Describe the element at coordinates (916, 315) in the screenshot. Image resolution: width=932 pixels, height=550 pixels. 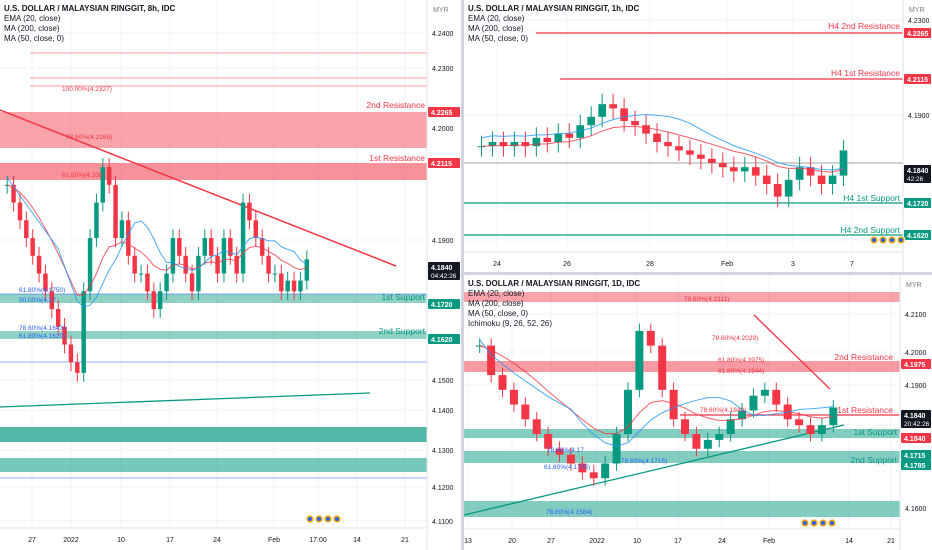
I see `y-tick-label: 4.2100` at that location.